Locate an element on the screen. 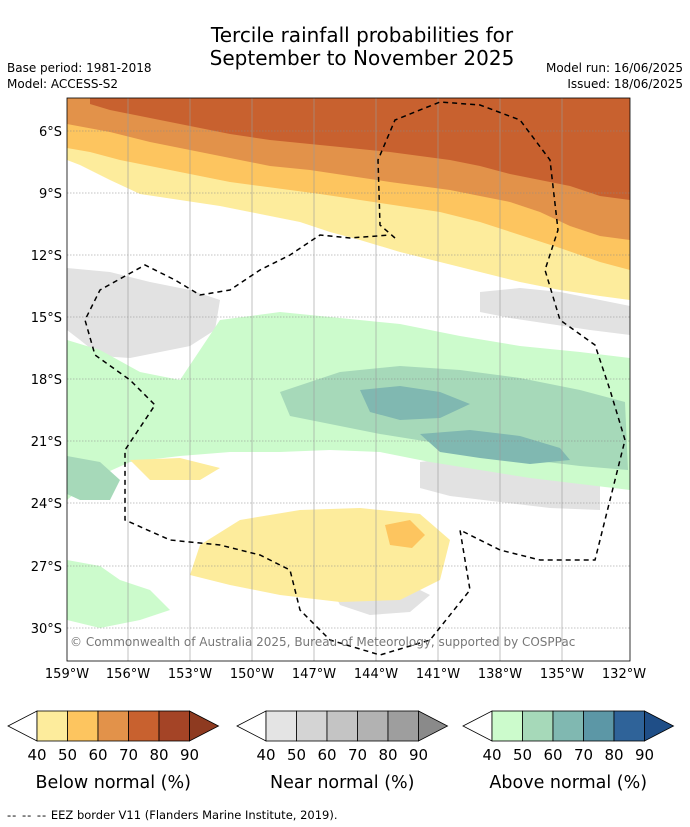  above-normal-60-east is located at coordinates (495, 447).